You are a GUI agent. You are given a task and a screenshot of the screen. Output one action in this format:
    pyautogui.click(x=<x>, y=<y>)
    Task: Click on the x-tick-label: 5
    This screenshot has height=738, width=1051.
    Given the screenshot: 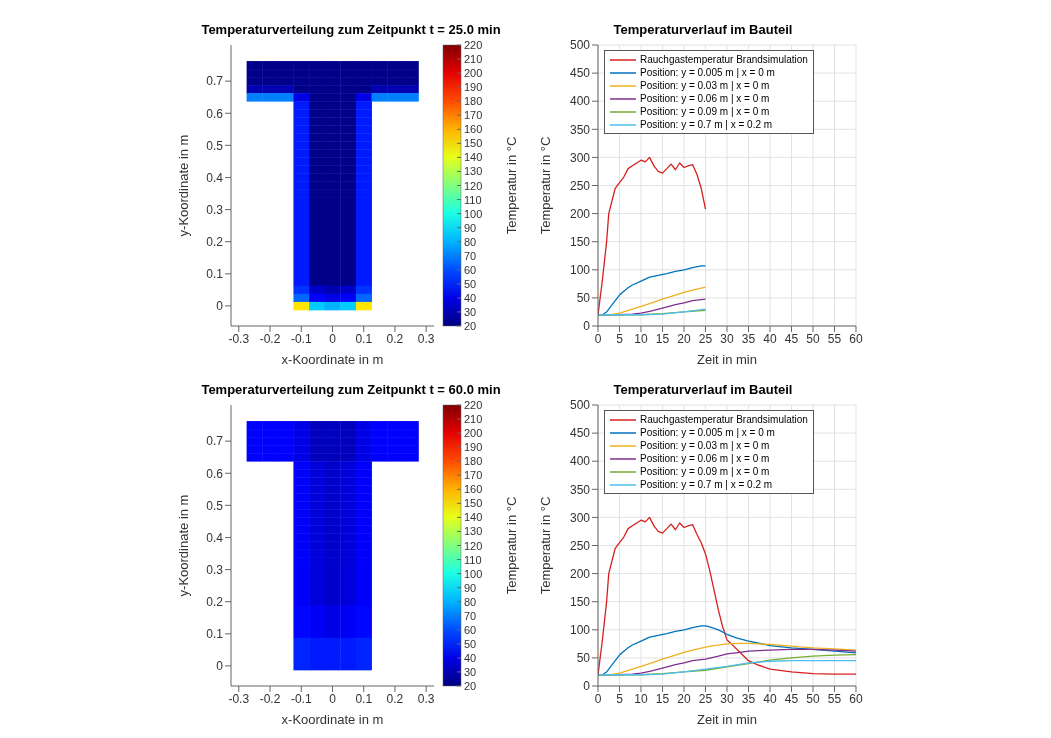 What is the action you would take?
    pyautogui.click(x=620, y=698)
    